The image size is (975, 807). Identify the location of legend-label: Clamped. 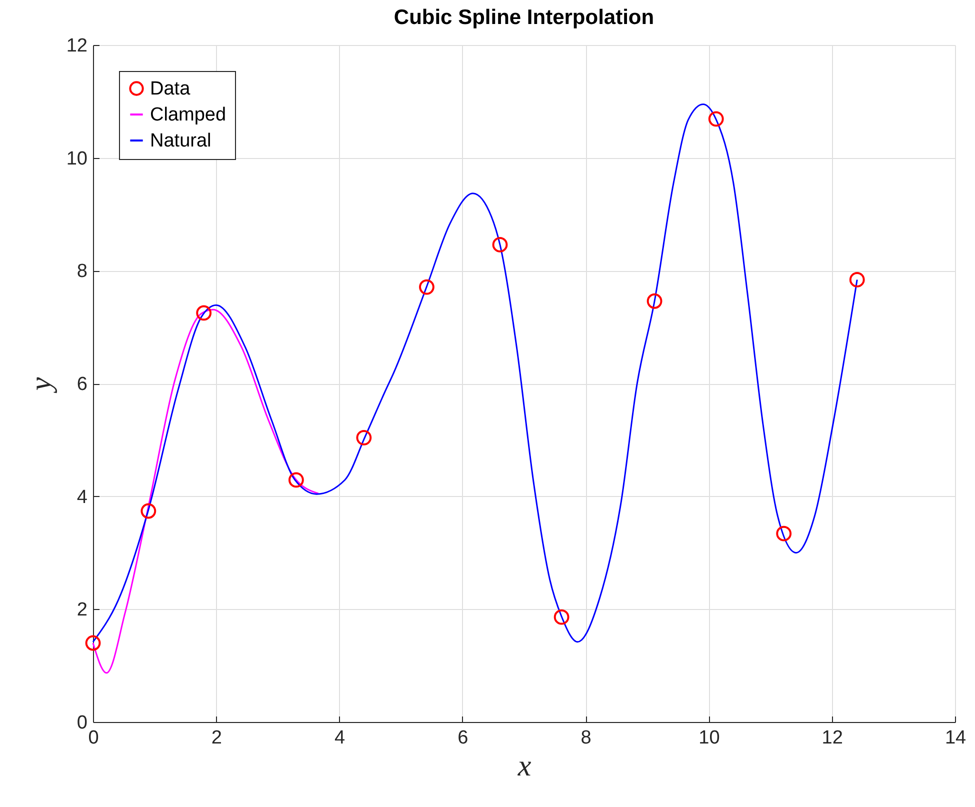
(188, 115).